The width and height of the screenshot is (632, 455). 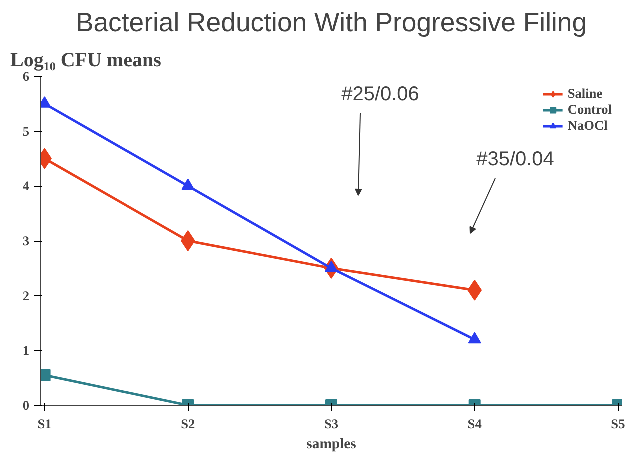 What do you see at coordinates (381, 95) in the screenshot?
I see `annotation: #25/0.06` at bounding box center [381, 95].